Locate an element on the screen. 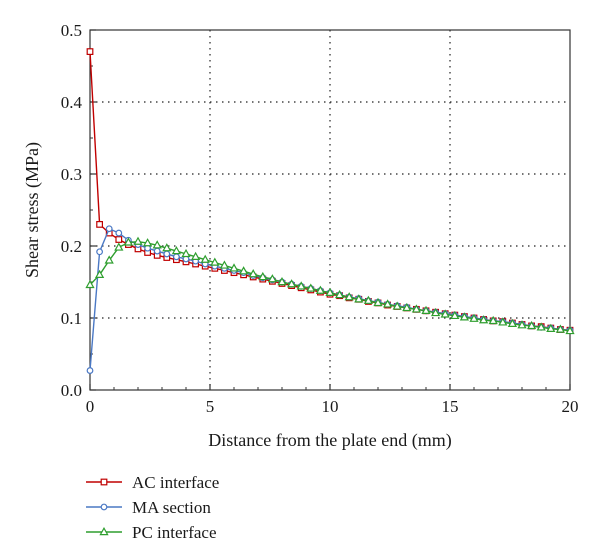 The height and width of the screenshot is (559, 600). x-tick-label: 5 is located at coordinates (210, 406).